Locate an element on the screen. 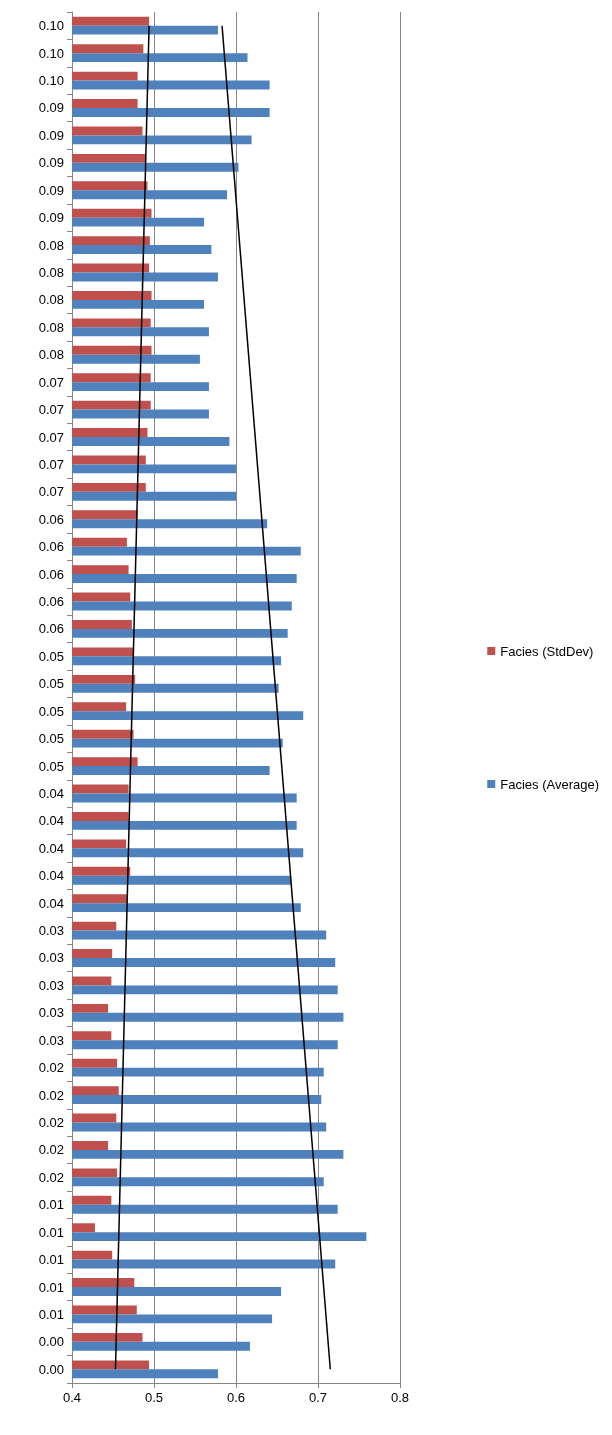 The width and height of the screenshot is (612, 1435). x-tick-label: 0.4 is located at coordinates (72, 1397).